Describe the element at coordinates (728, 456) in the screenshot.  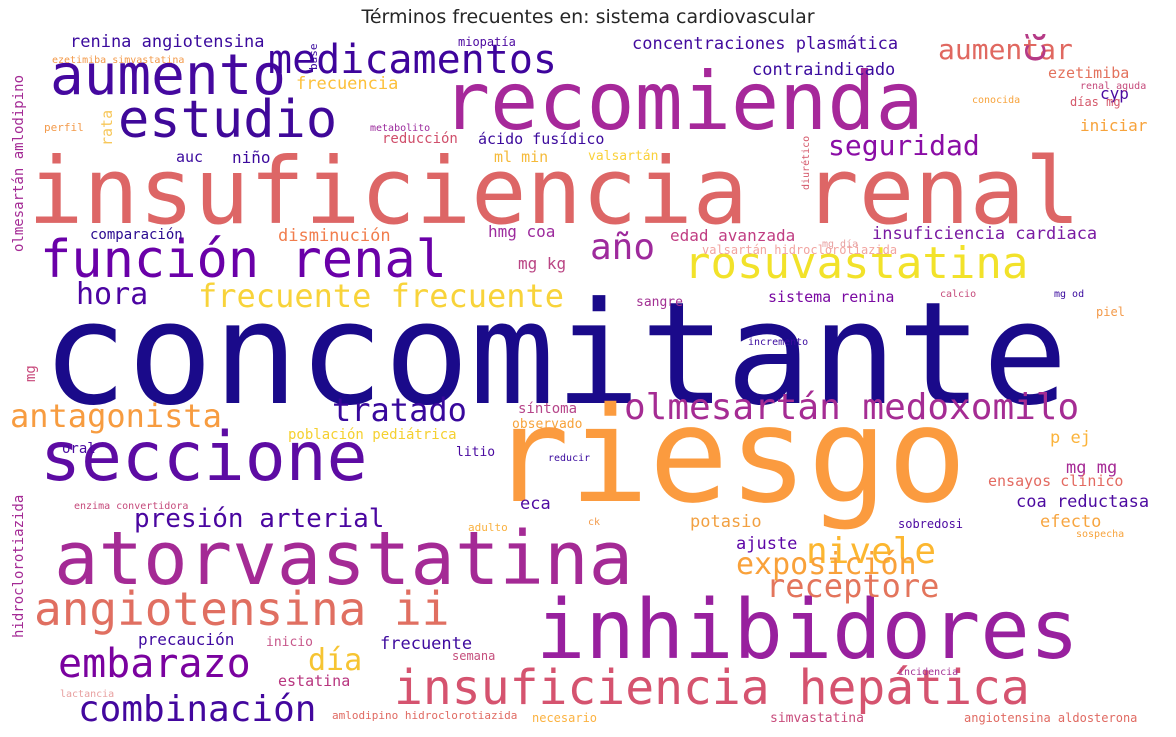
I see `word-riesgo: riesgo` at that location.